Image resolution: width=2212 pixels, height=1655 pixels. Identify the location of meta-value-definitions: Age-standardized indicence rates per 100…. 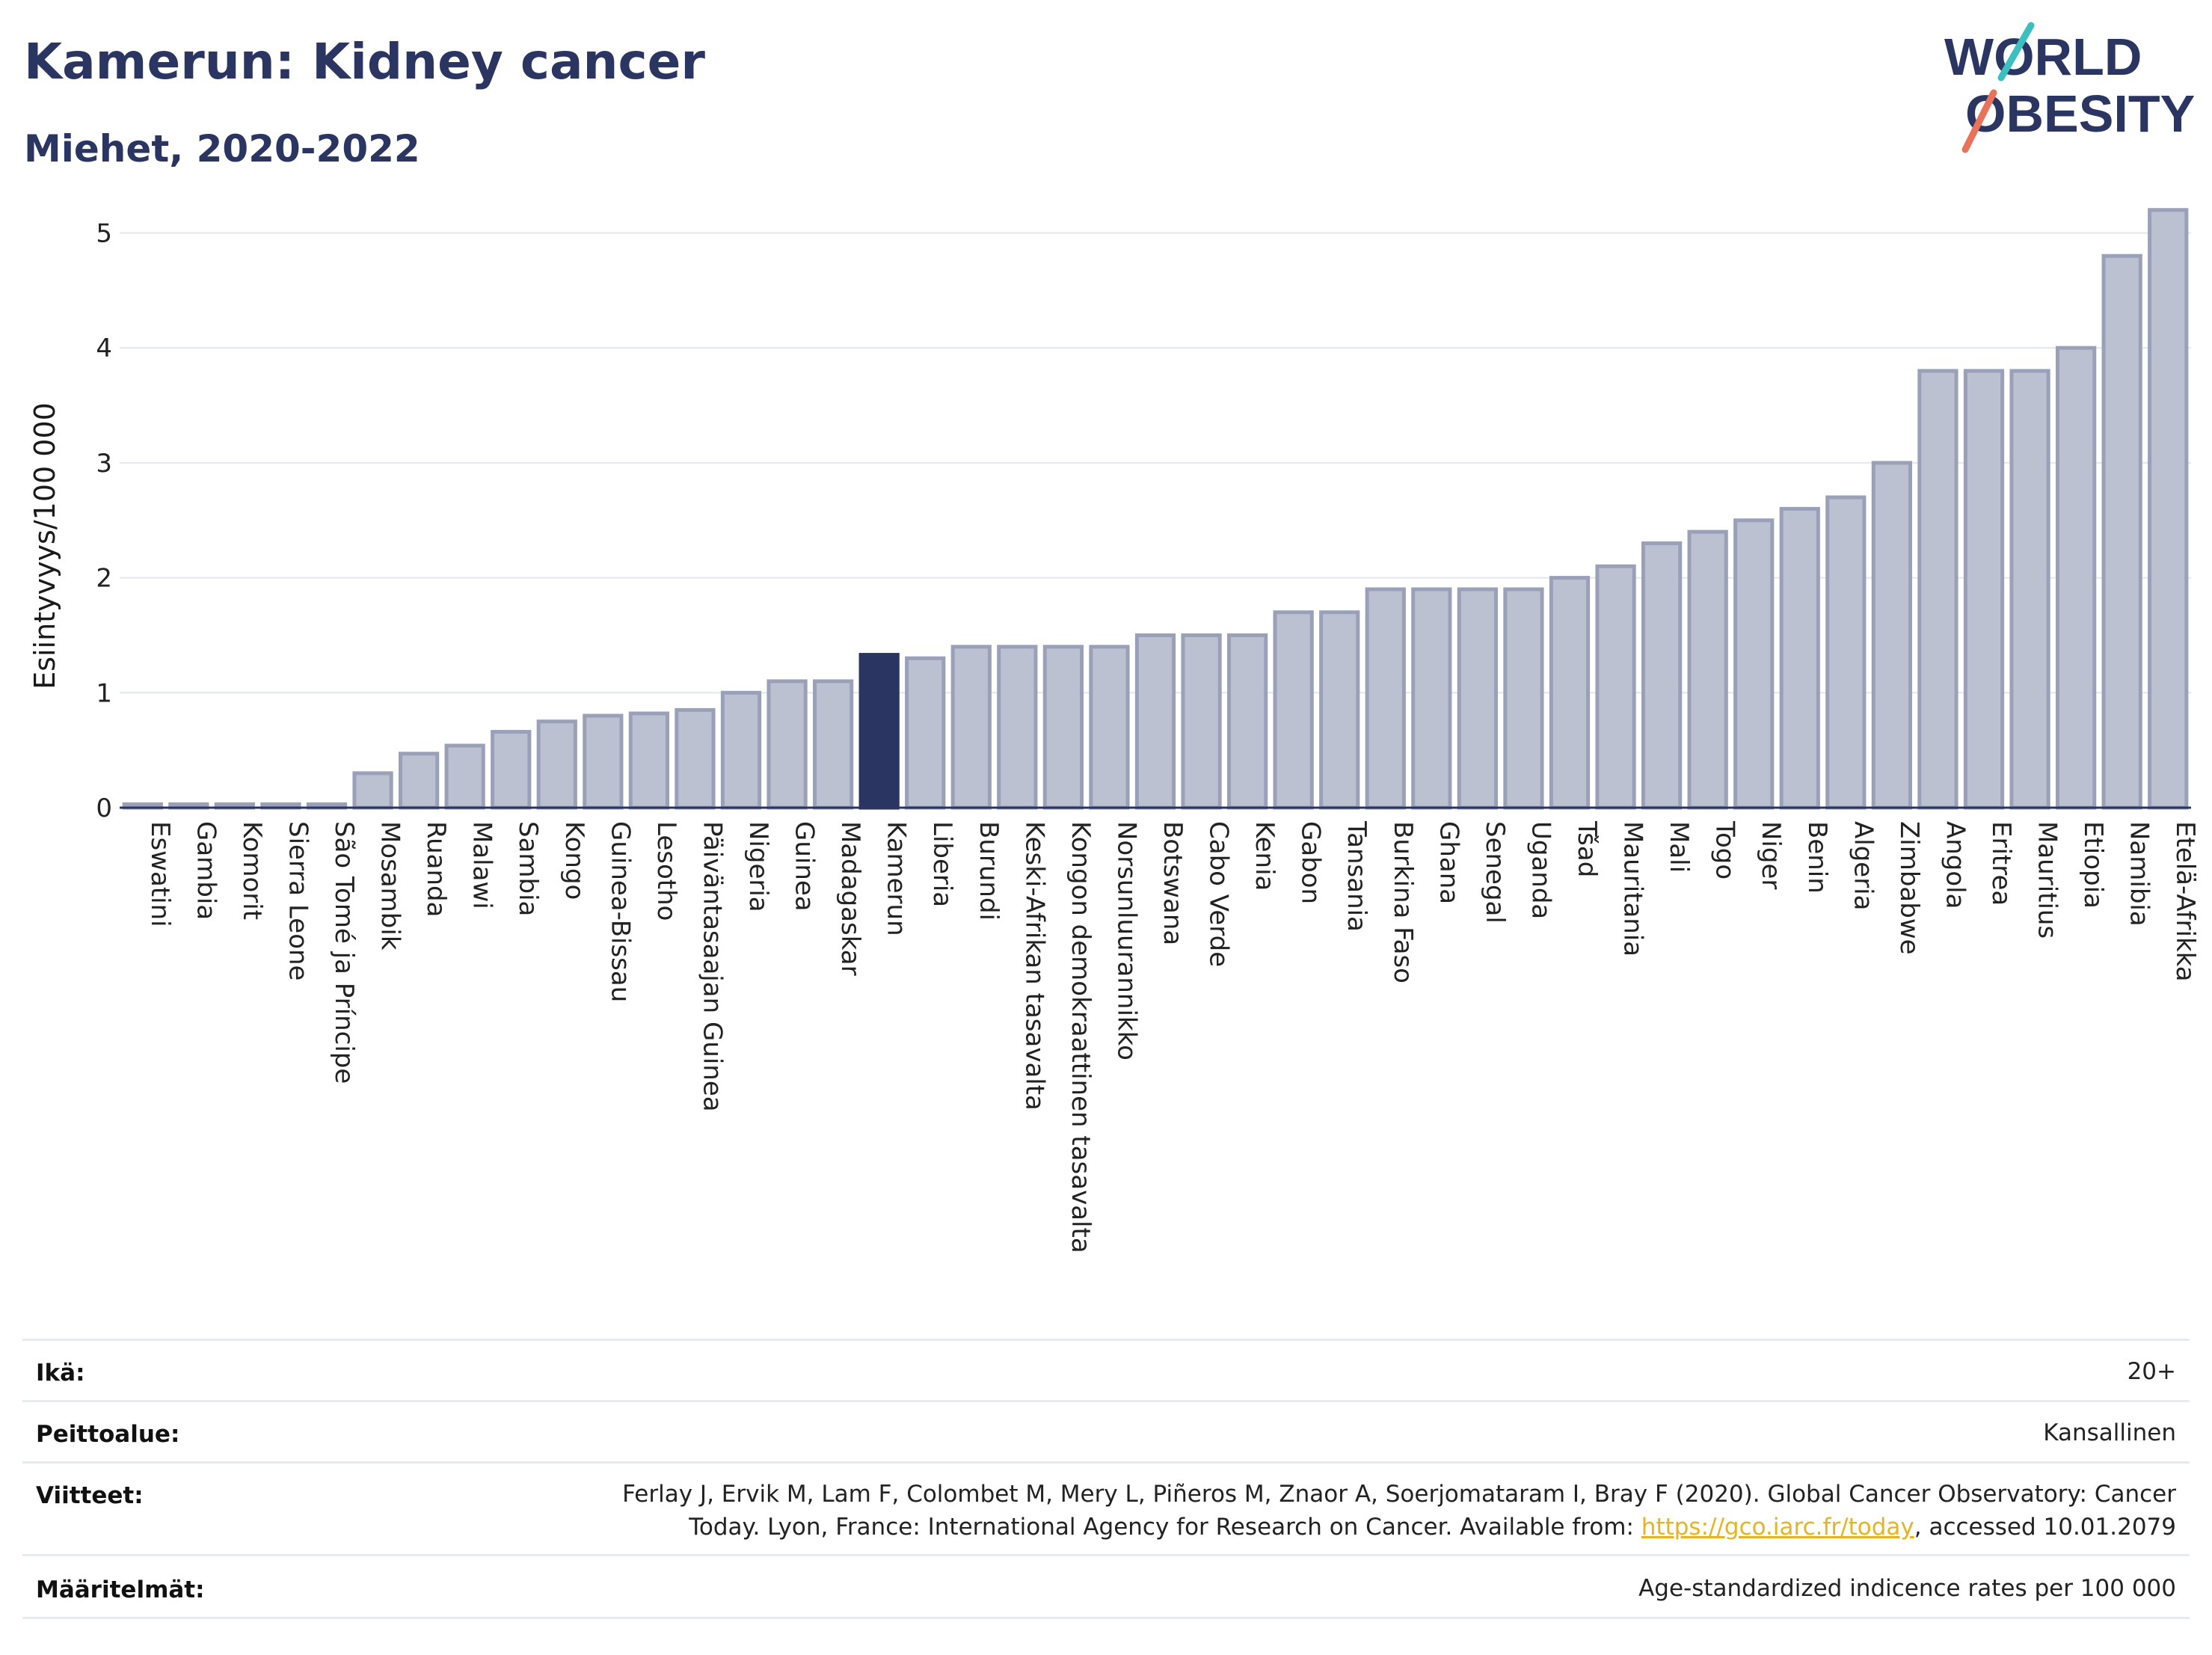
(1907, 1588).